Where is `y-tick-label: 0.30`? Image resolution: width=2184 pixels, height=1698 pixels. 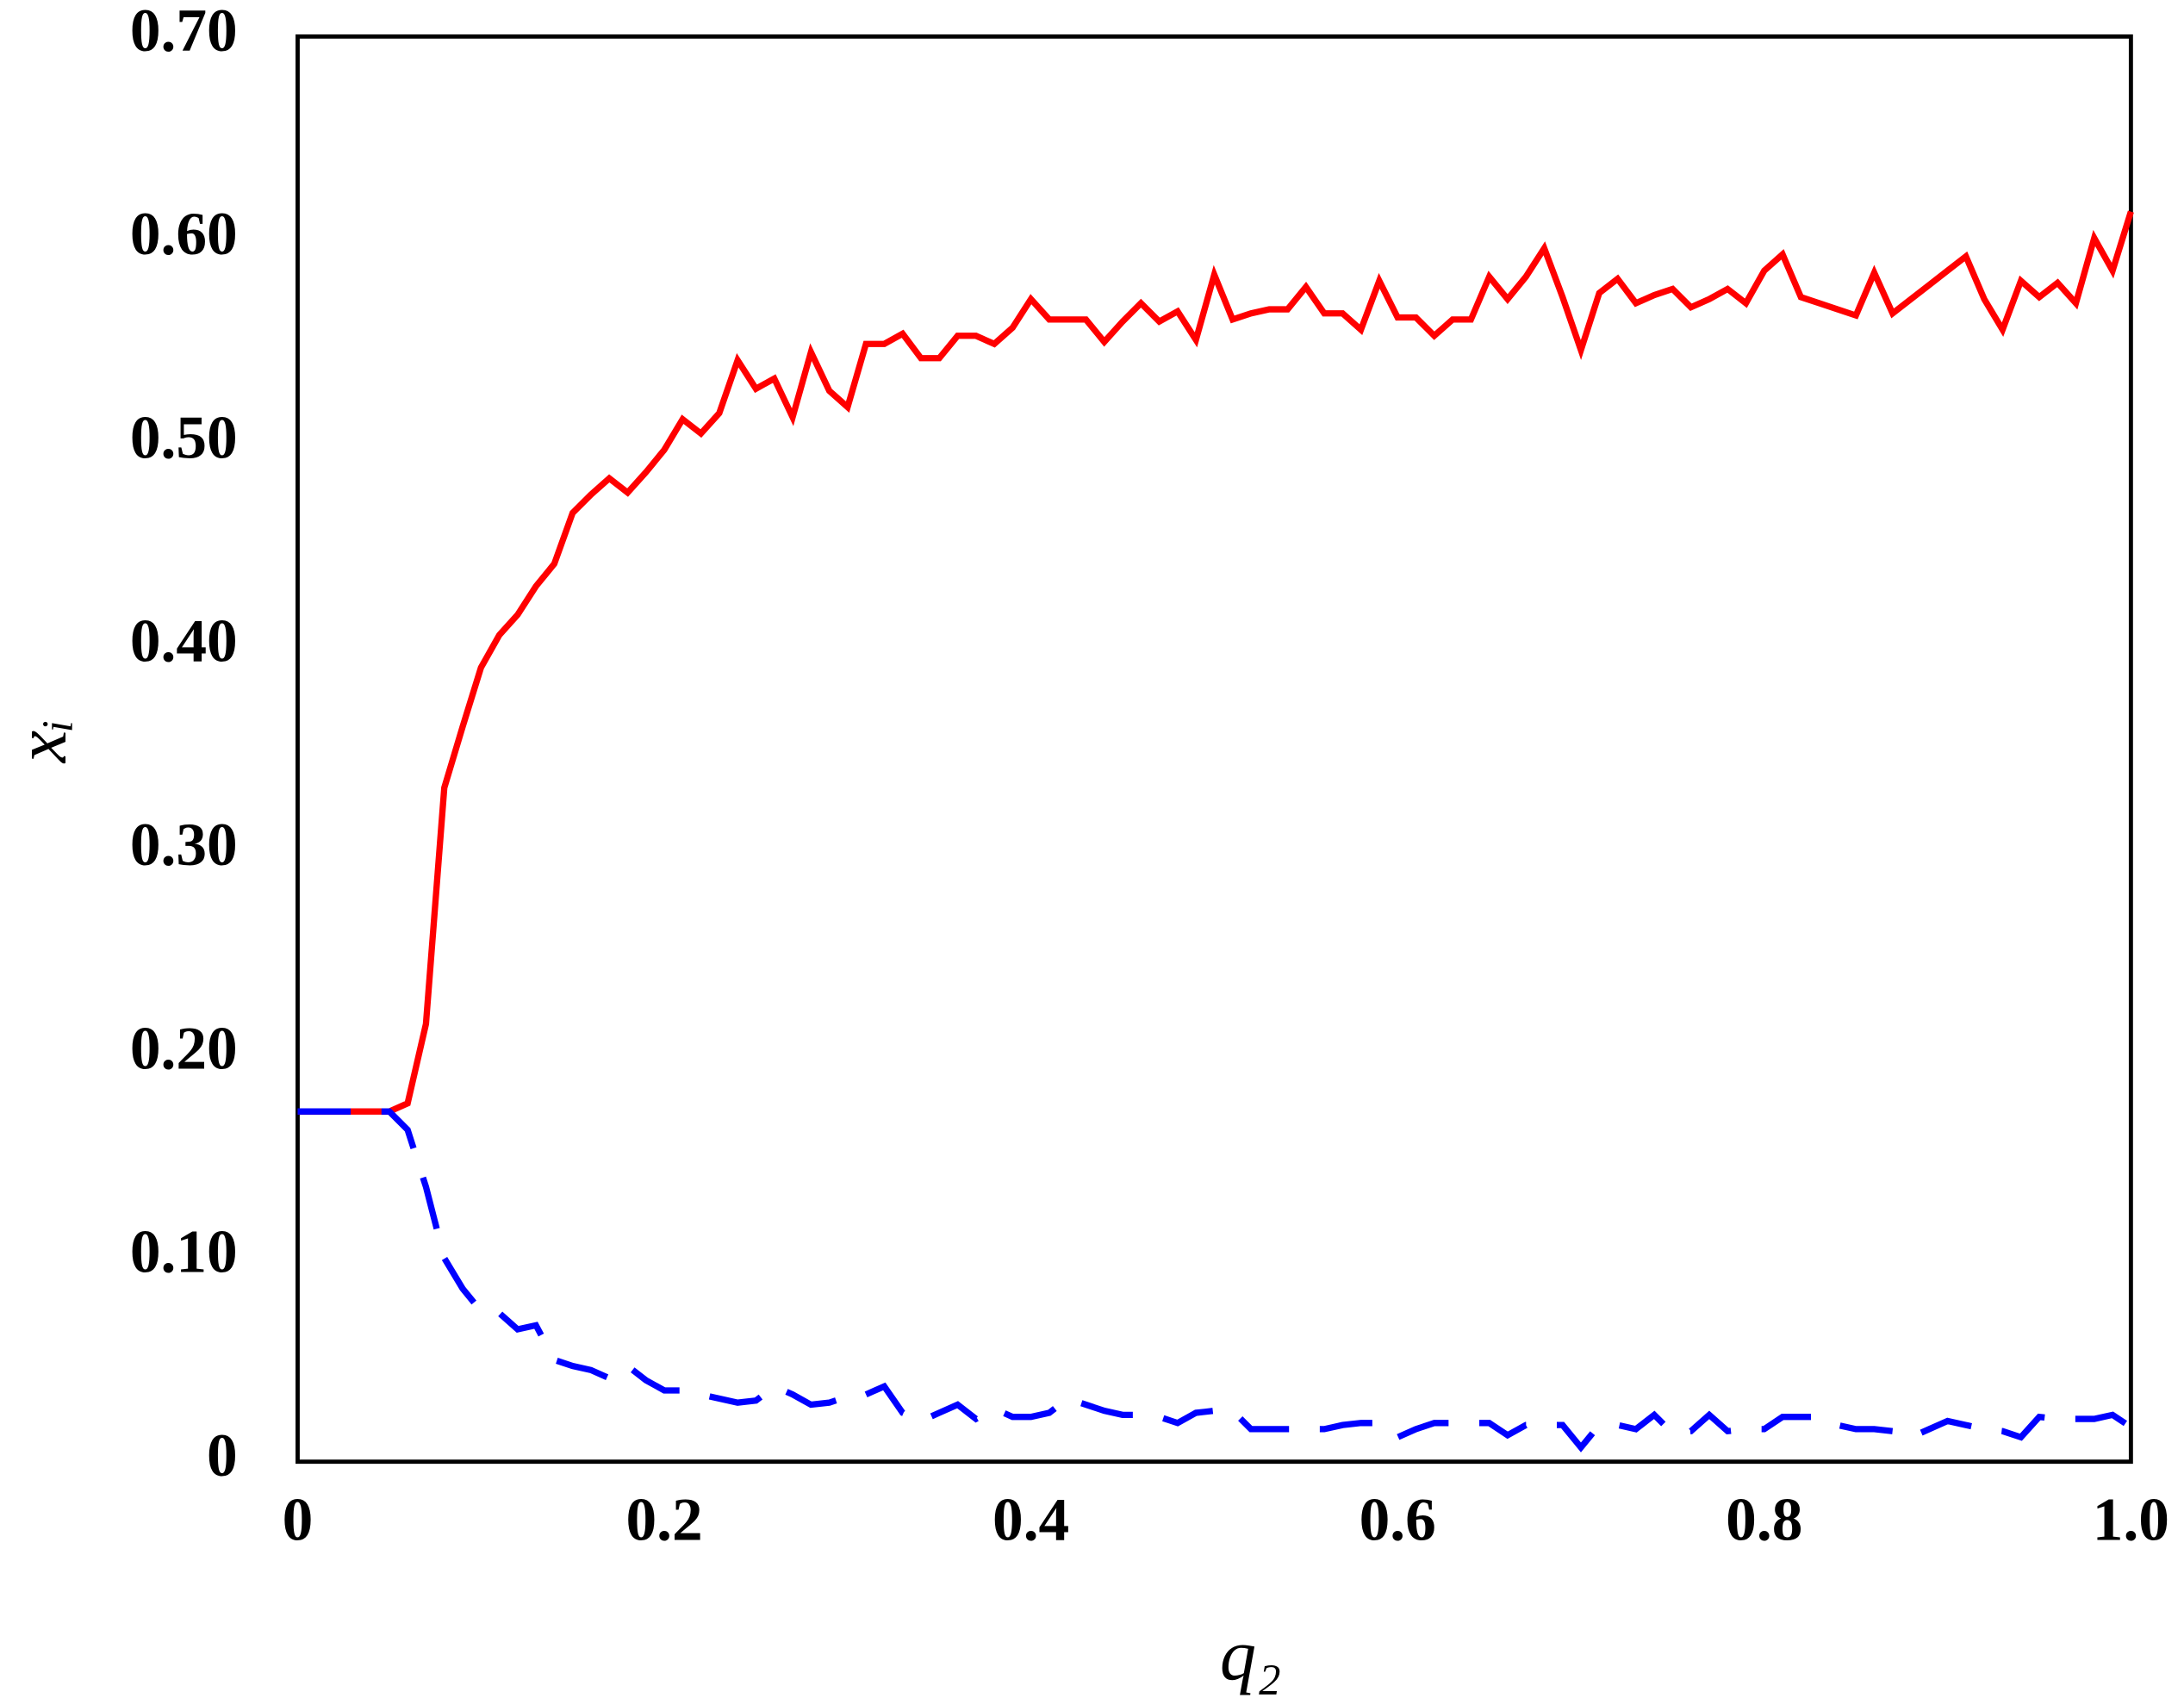 y-tick-label: 0.30 is located at coordinates (184, 845).